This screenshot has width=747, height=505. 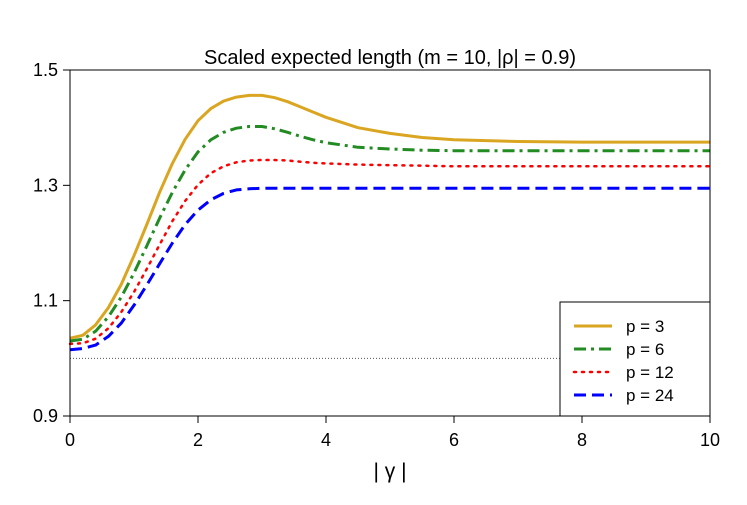 I want to click on x-tick-label: 0, so click(x=70, y=440).